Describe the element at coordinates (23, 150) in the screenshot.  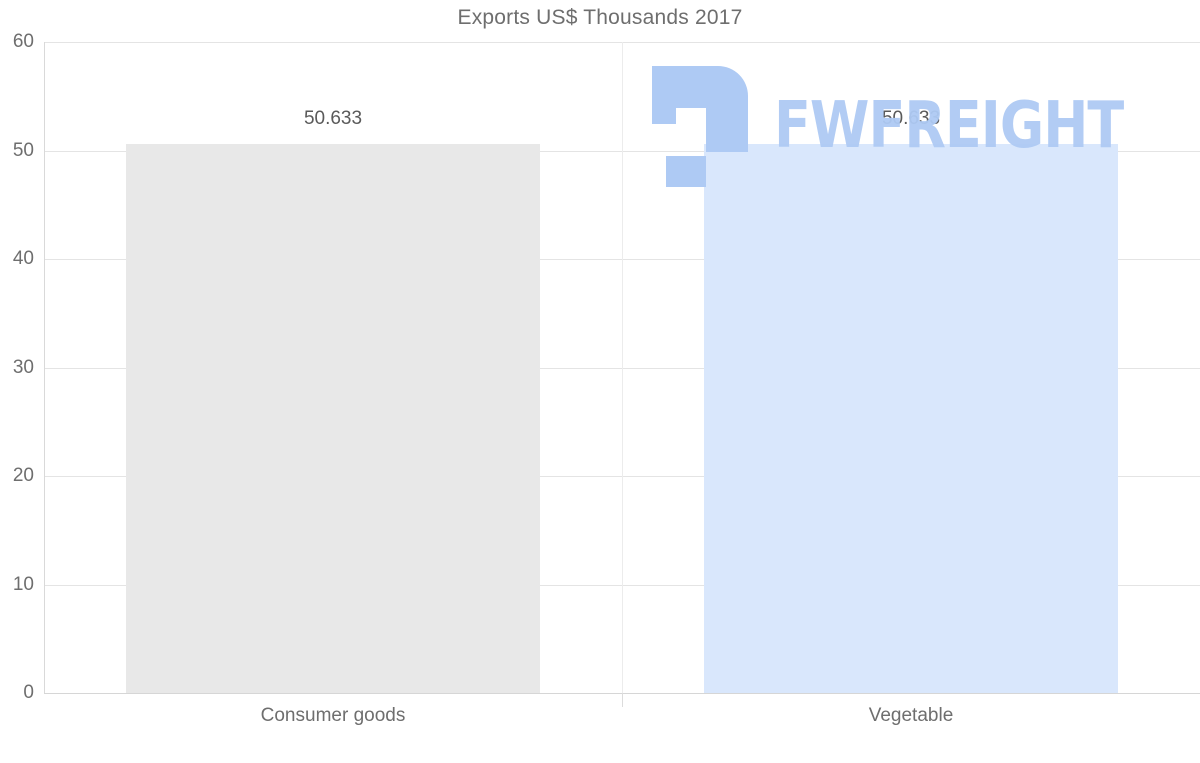
I see `y-tick-label: 50` at that location.